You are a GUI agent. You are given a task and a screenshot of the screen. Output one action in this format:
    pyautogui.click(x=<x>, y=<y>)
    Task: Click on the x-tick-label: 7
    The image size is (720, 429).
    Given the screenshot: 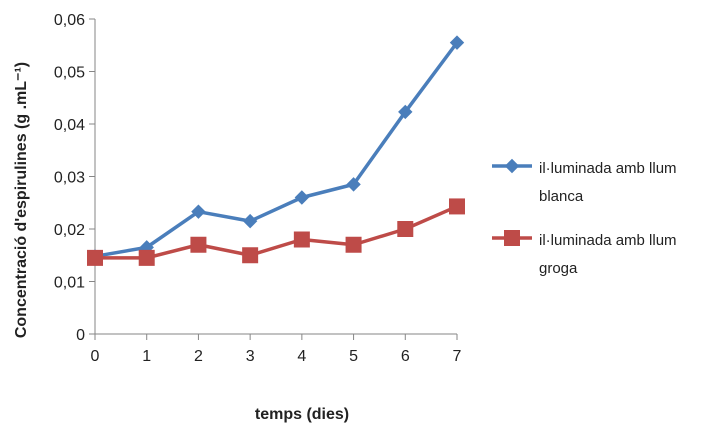 What is the action you would take?
    pyautogui.click(x=457, y=356)
    